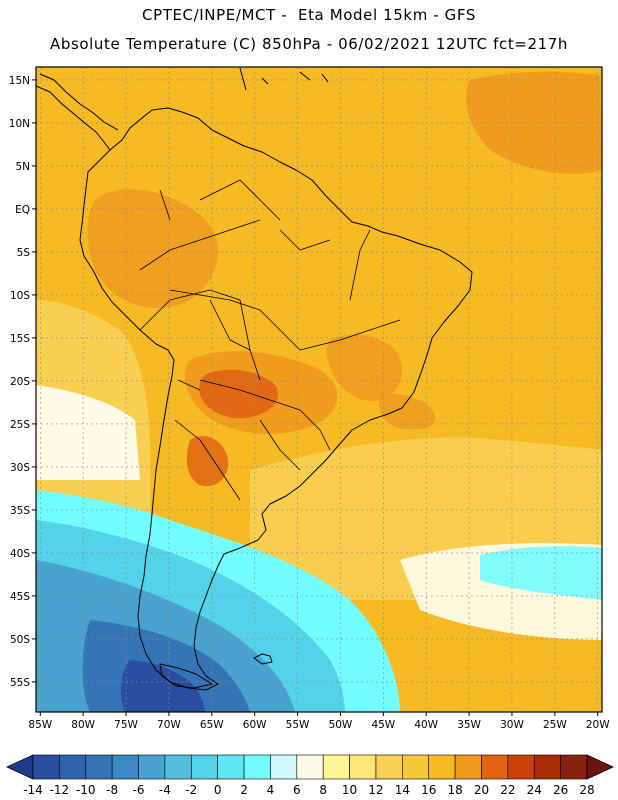 Image resolution: width=618 pixels, height=800 pixels. I want to click on colorbar-label: 20, so click(481, 790).